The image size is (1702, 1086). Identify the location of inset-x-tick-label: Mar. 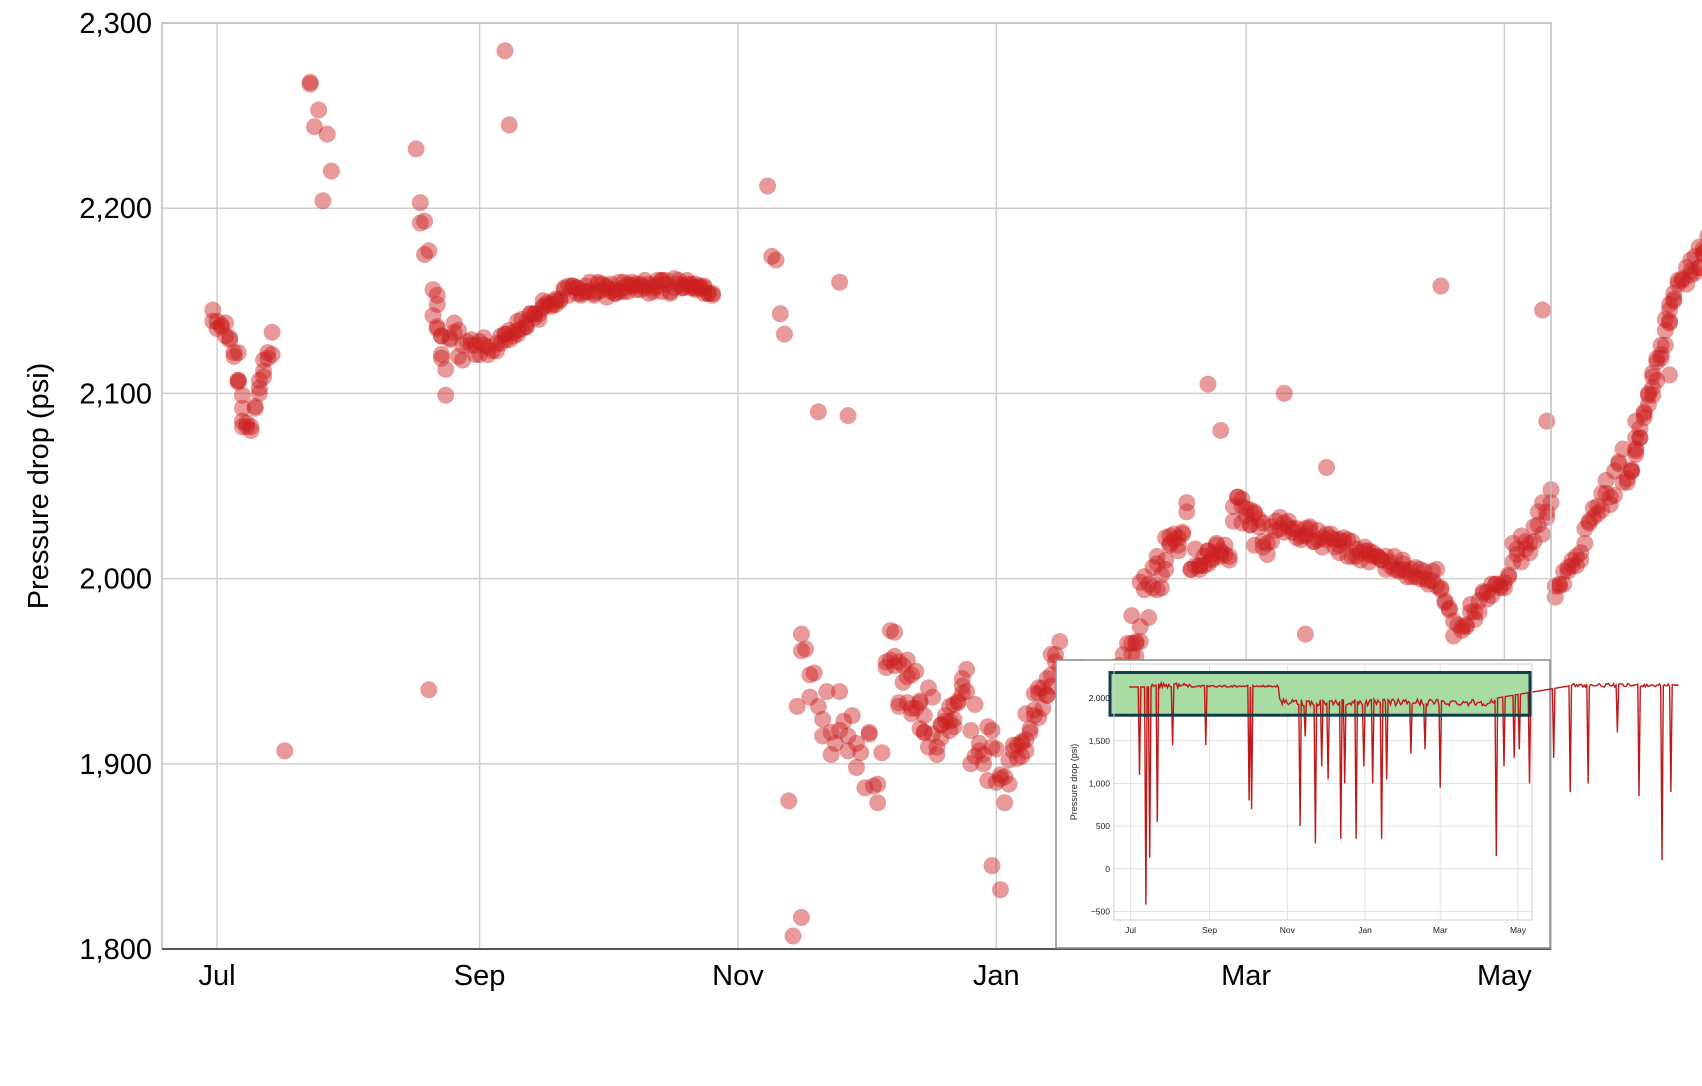
(1440, 930).